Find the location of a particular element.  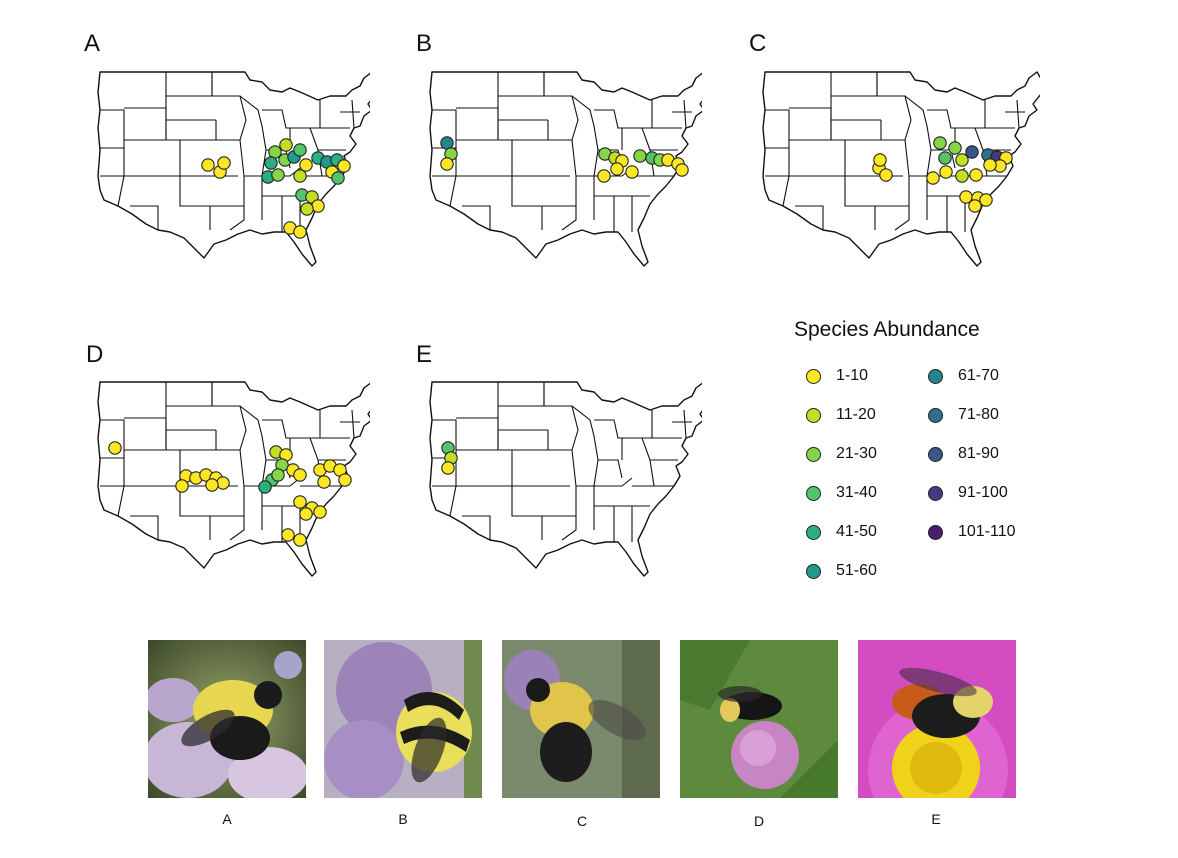

bee-photo-d is located at coordinates (759, 719).